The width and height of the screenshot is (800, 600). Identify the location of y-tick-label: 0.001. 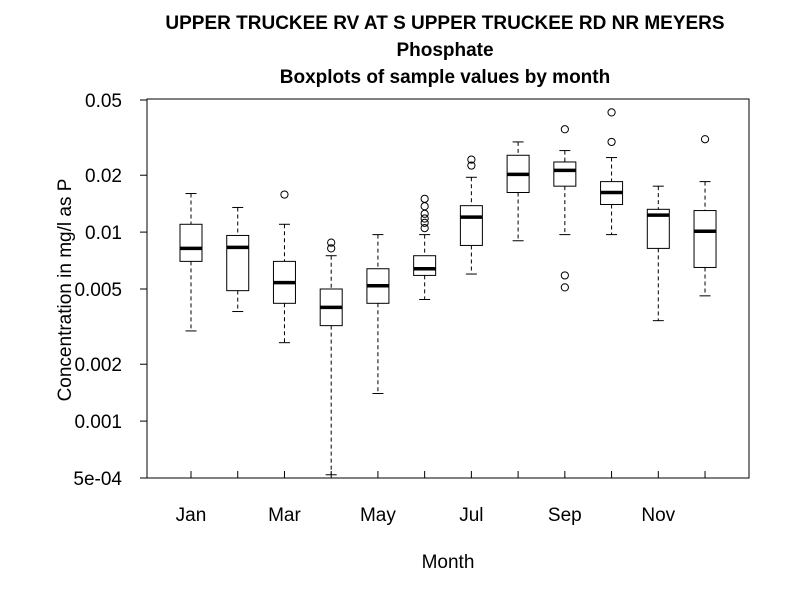
(98, 422).